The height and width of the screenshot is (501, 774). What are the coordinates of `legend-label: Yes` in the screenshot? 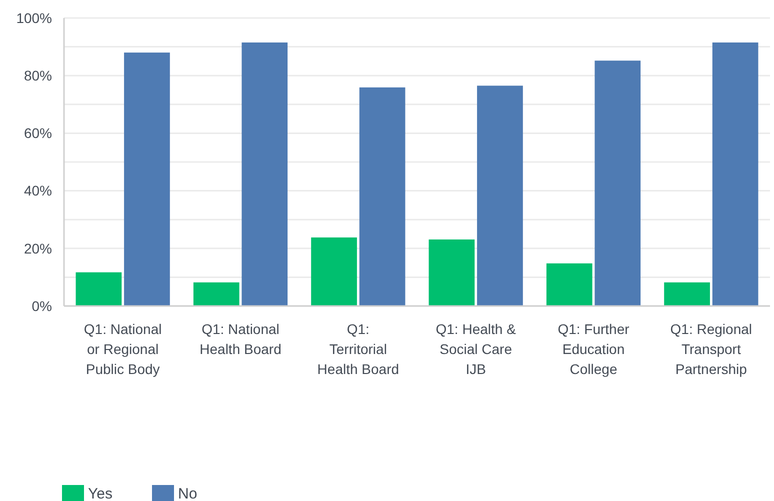 It's located at (100, 493).